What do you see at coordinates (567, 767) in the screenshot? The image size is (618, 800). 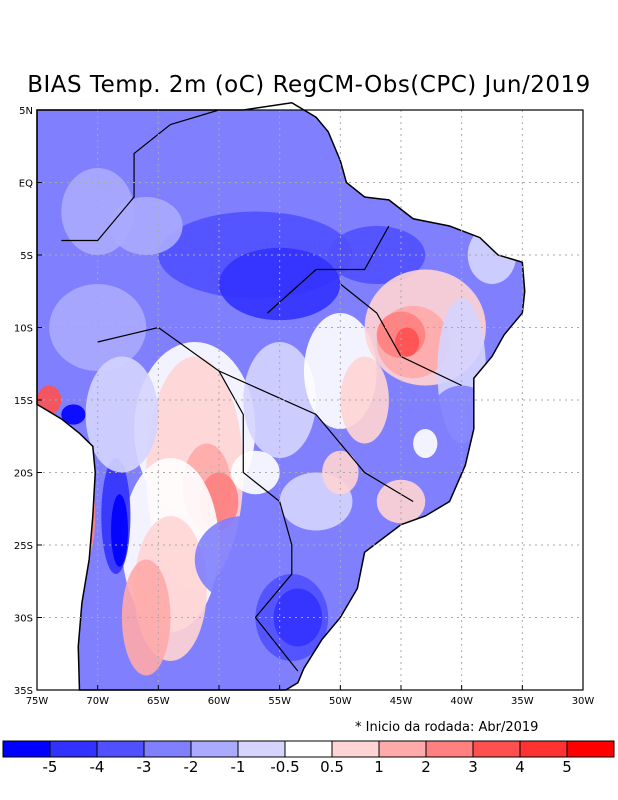 I see `colorbar-label: 5` at bounding box center [567, 767].